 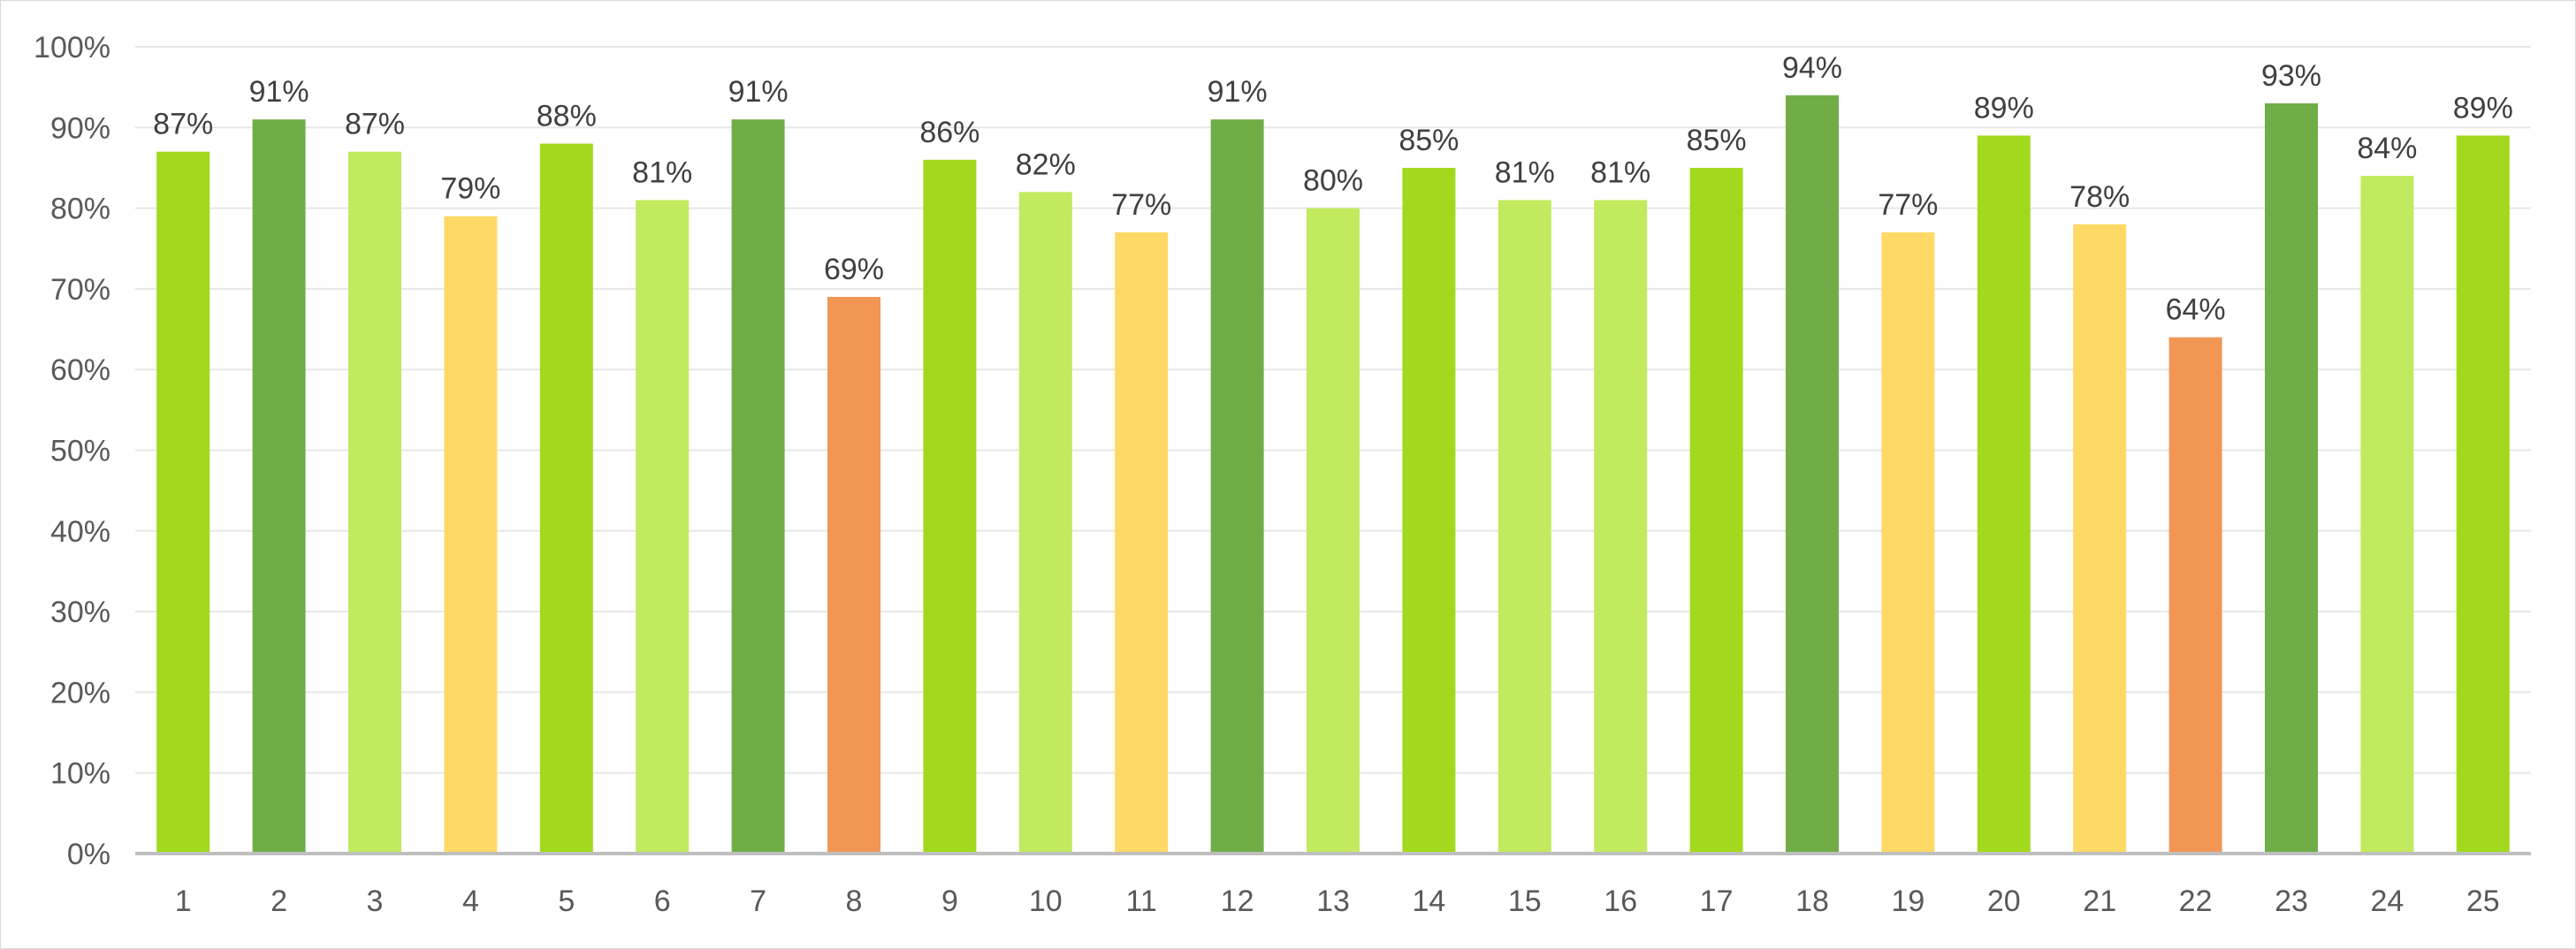 I want to click on data-label: 80%, so click(x=1333, y=181).